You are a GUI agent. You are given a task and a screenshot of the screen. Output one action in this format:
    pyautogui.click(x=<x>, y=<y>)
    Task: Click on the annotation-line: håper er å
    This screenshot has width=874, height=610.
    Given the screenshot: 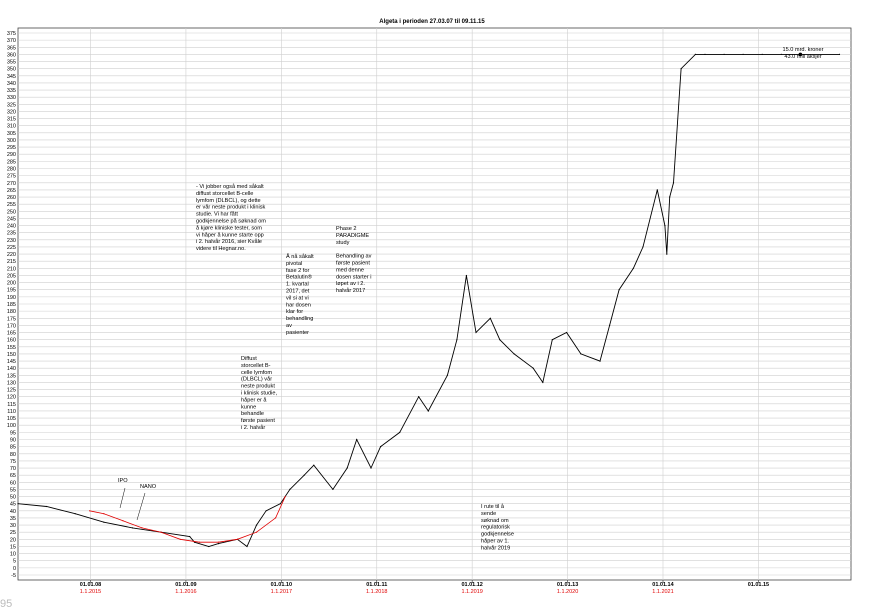 What is the action you would take?
    pyautogui.click(x=254, y=399)
    